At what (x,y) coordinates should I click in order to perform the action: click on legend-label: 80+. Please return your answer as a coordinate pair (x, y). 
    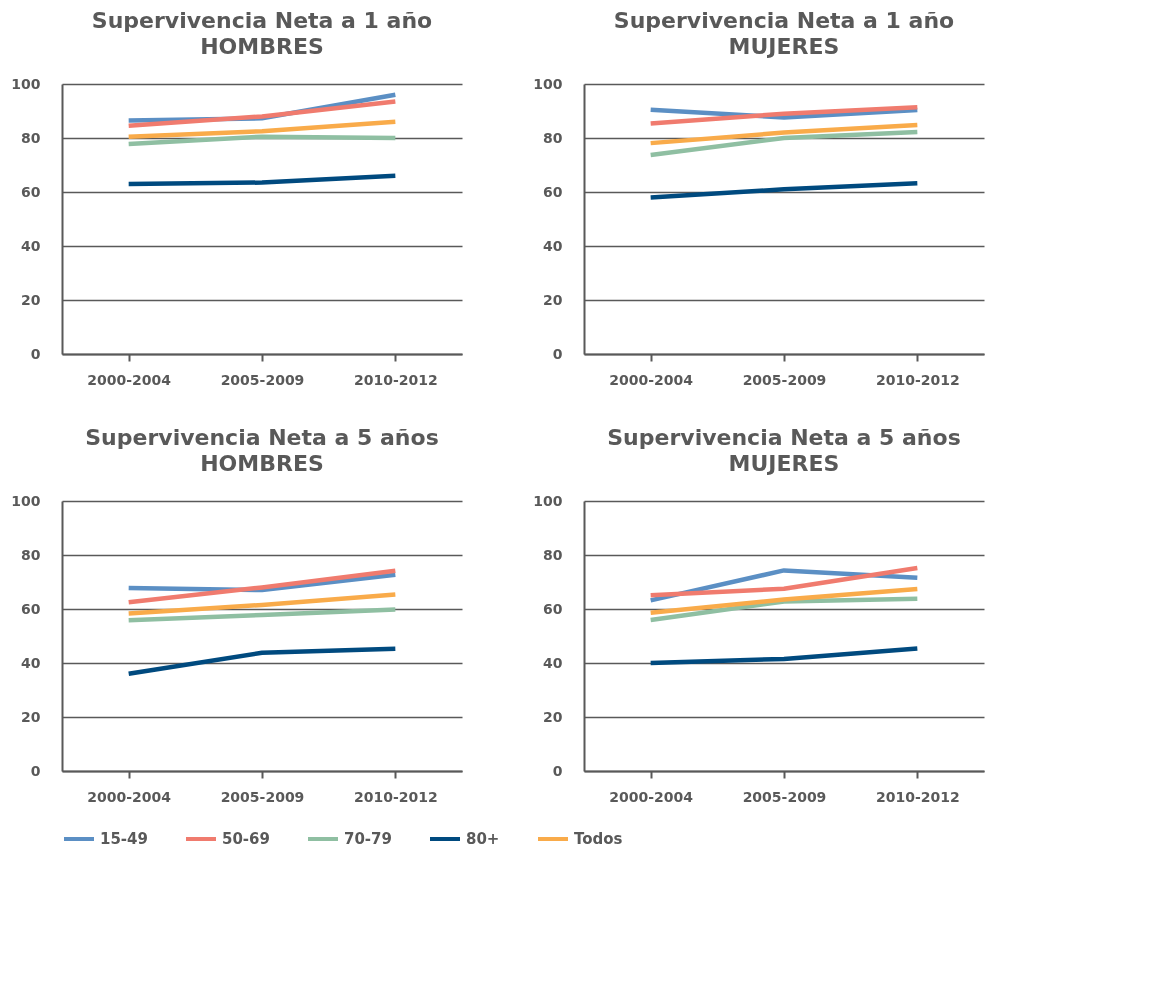
    Looking at the image, I should click on (483, 839).